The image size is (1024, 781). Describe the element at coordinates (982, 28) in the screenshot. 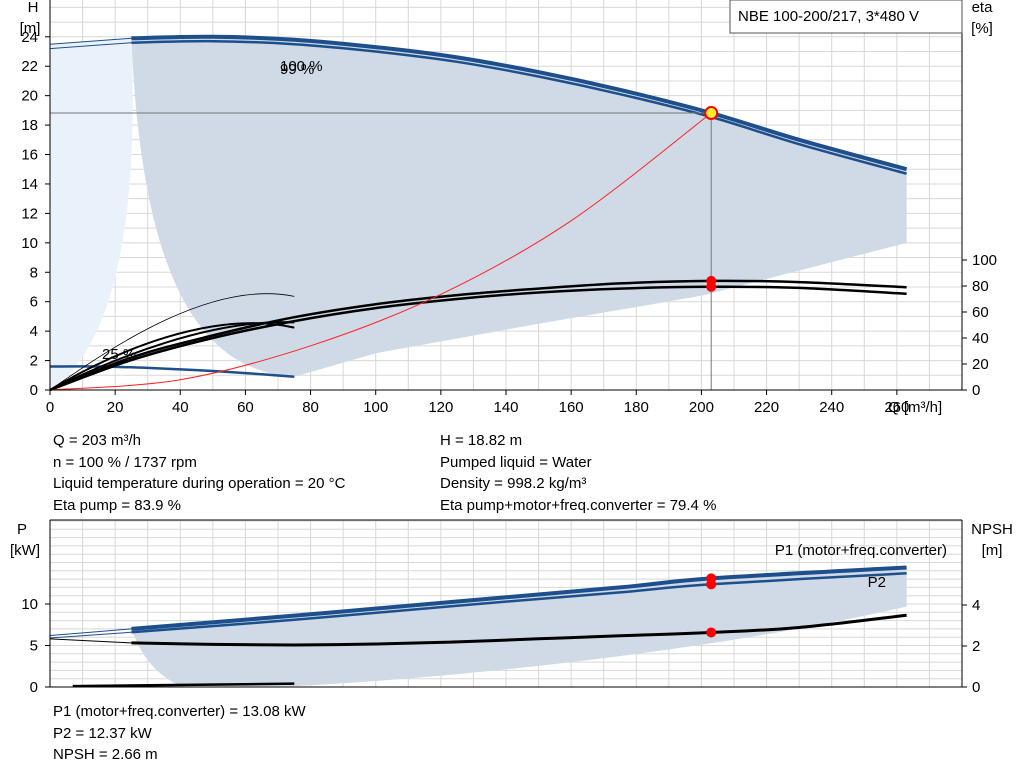

I see `eta-unit-label: [%]` at that location.